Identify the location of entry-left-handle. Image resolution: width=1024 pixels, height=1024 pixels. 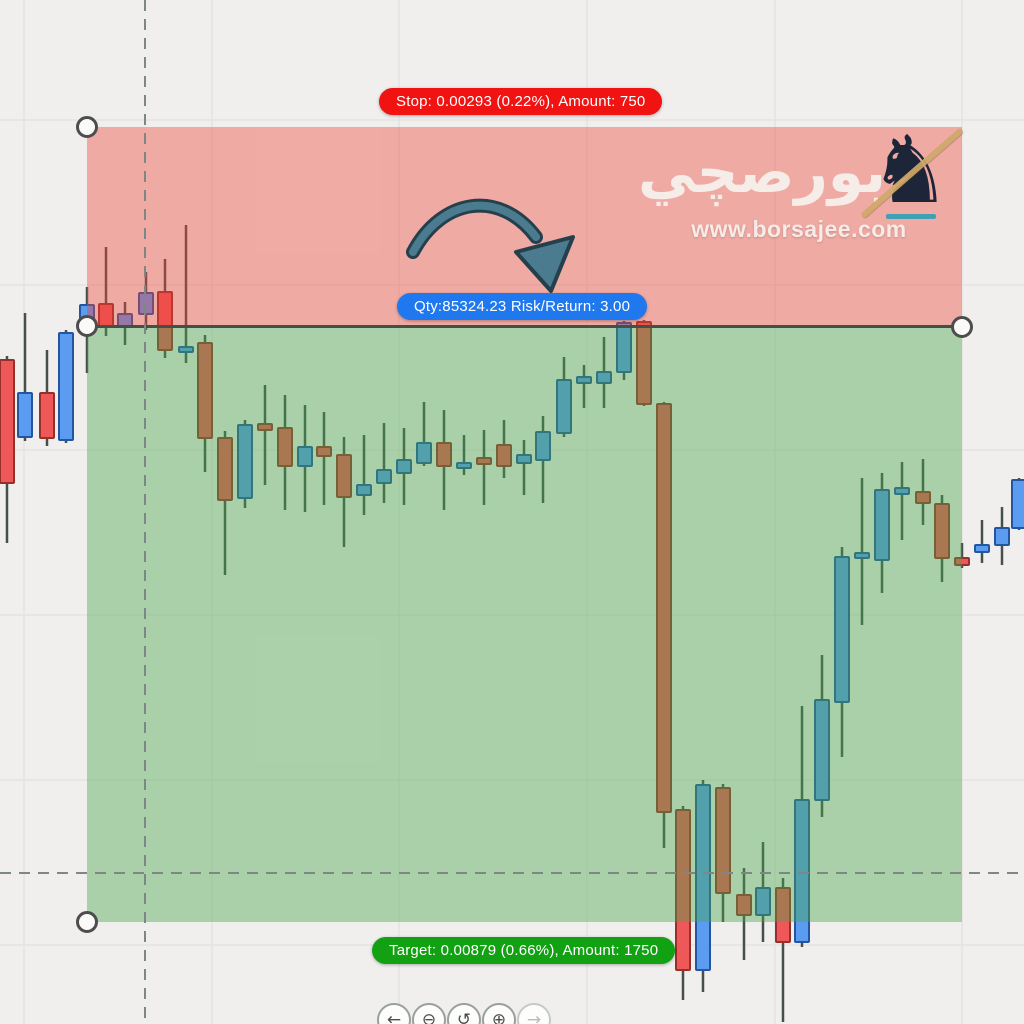
(87, 326).